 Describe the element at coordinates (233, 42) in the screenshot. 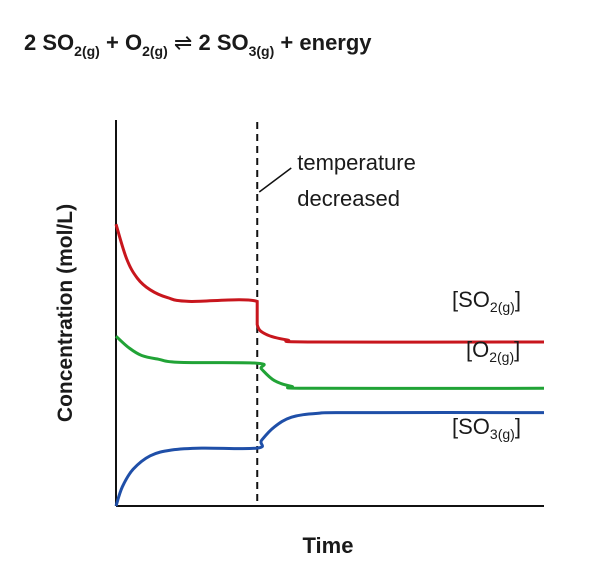

I see `eq-product: SO` at that location.